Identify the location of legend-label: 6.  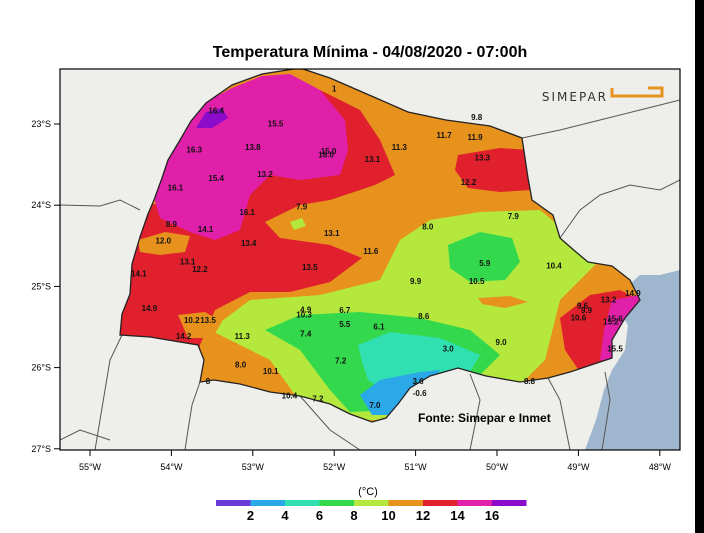
(319, 515).